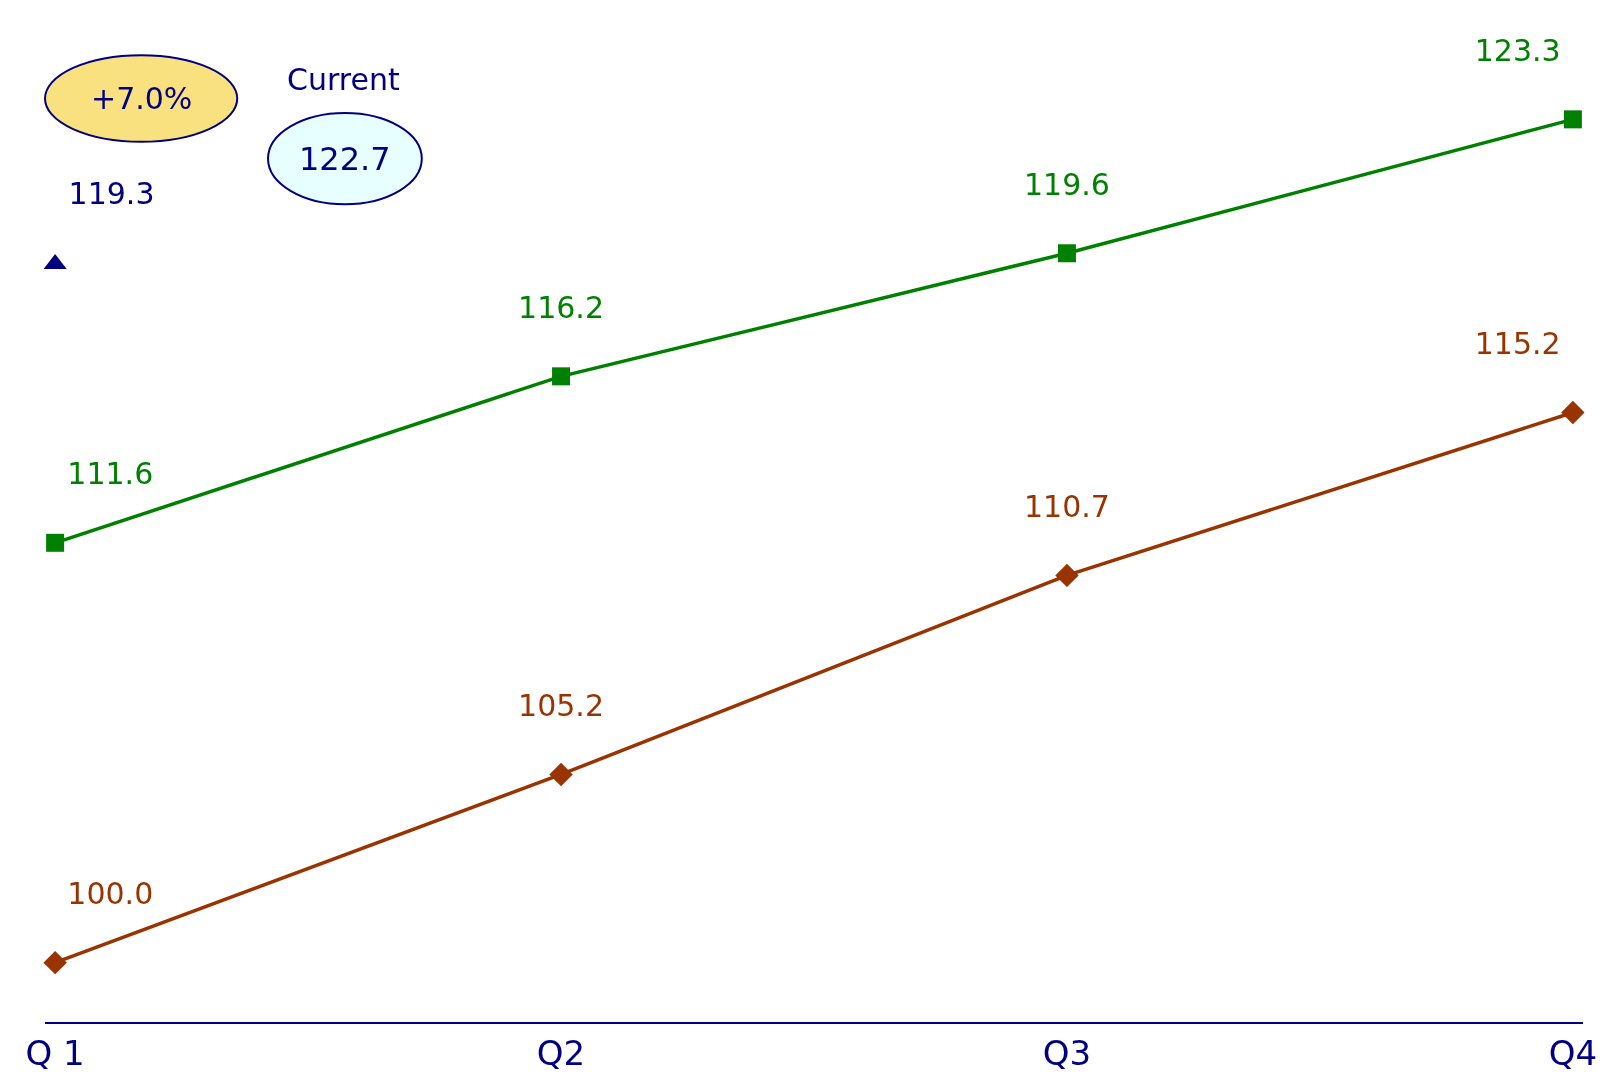 The image size is (1618, 1092). I want to click on x-tick-label: Q3, so click(1067, 1052).